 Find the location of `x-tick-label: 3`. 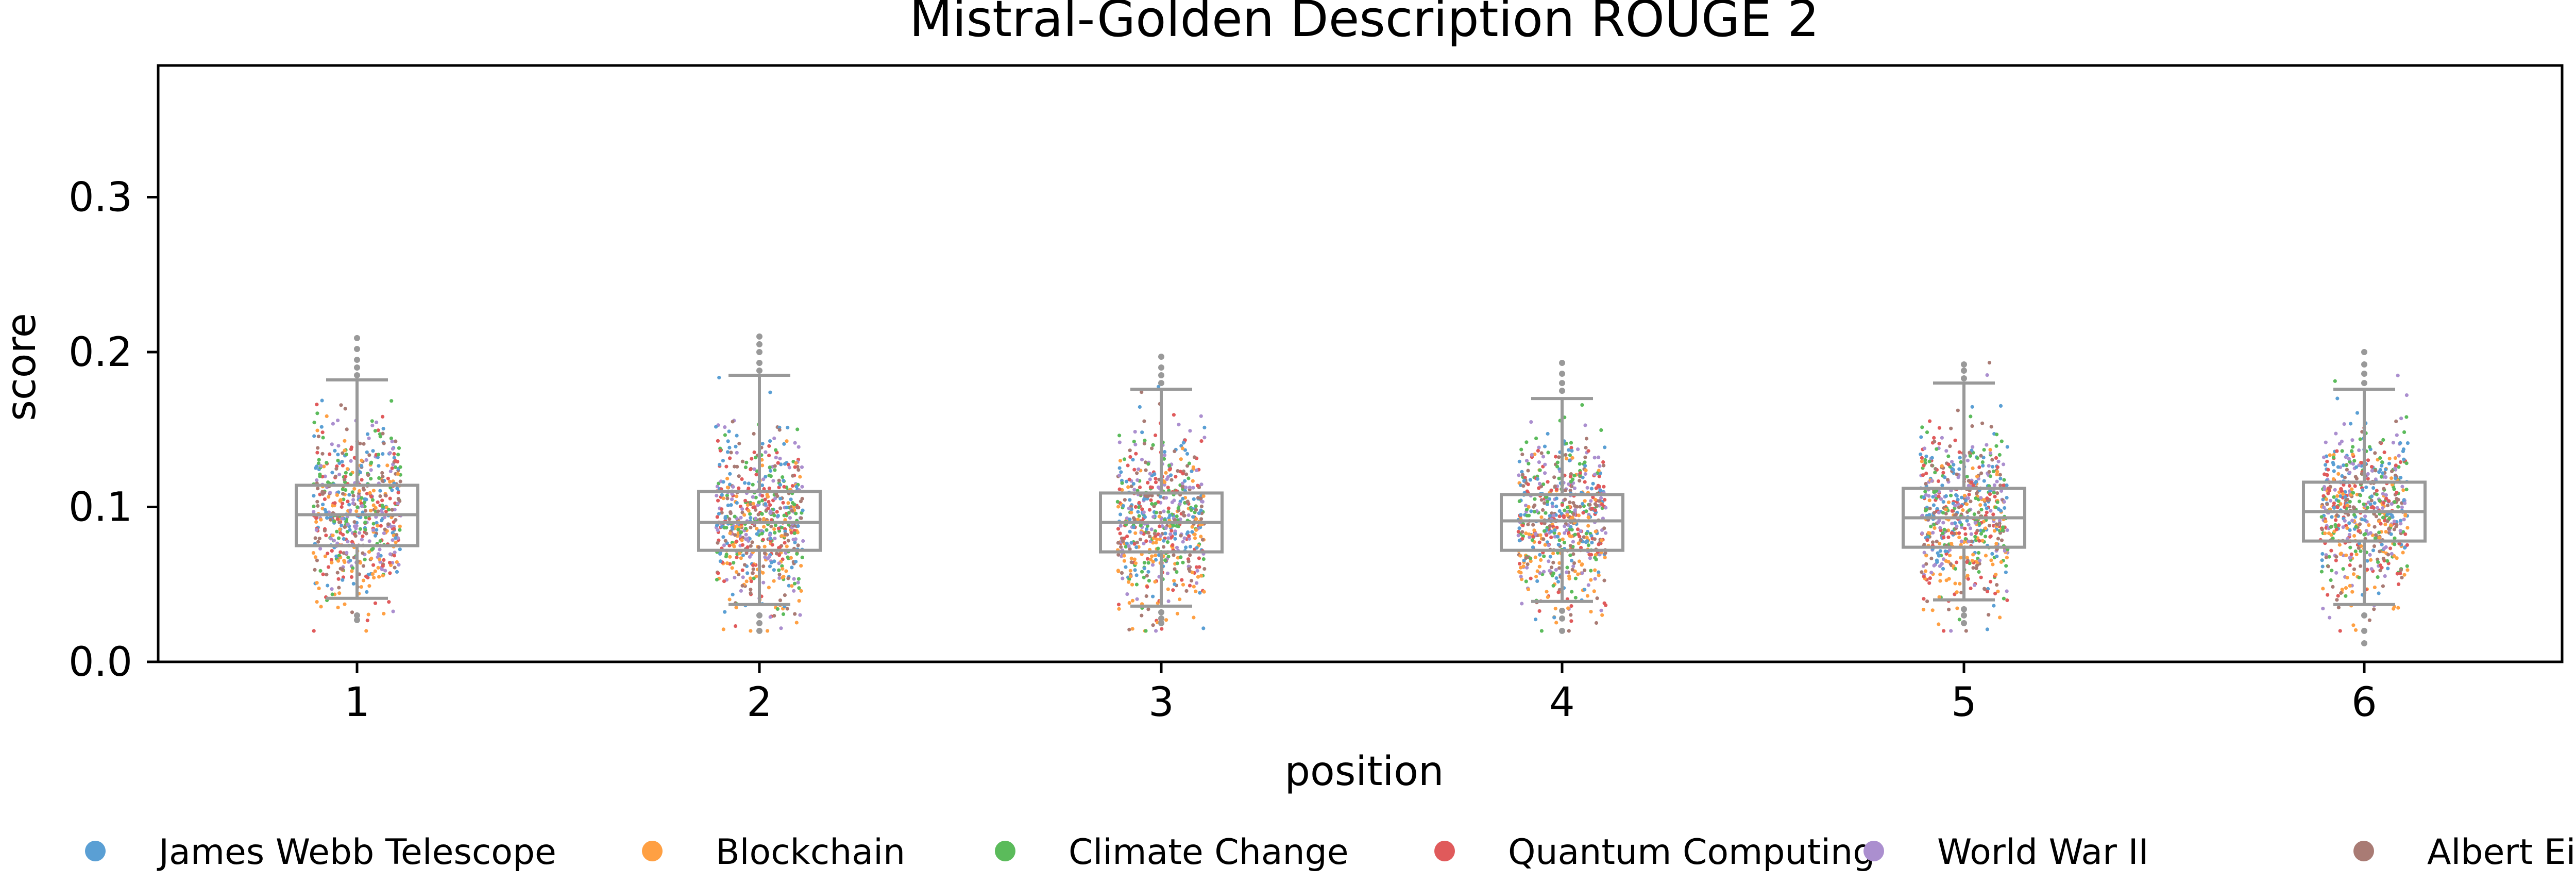

x-tick-label: 3 is located at coordinates (1161, 702).